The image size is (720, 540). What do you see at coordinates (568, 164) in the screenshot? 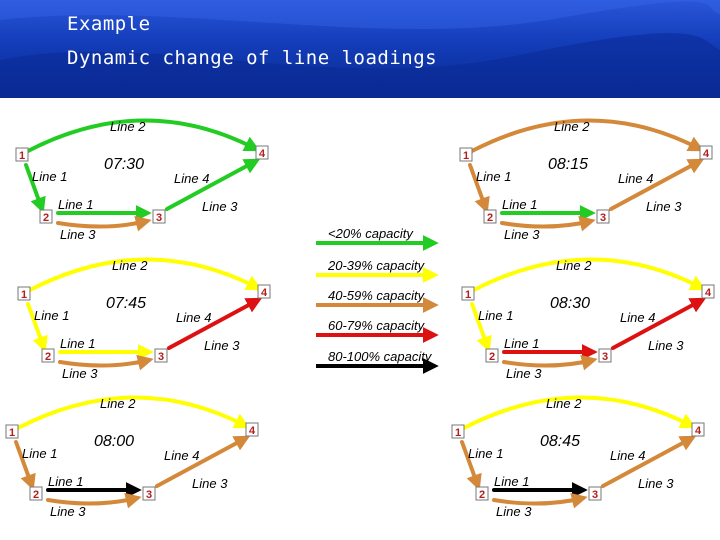
I see `panel-time: 08:15` at bounding box center [568, 164].